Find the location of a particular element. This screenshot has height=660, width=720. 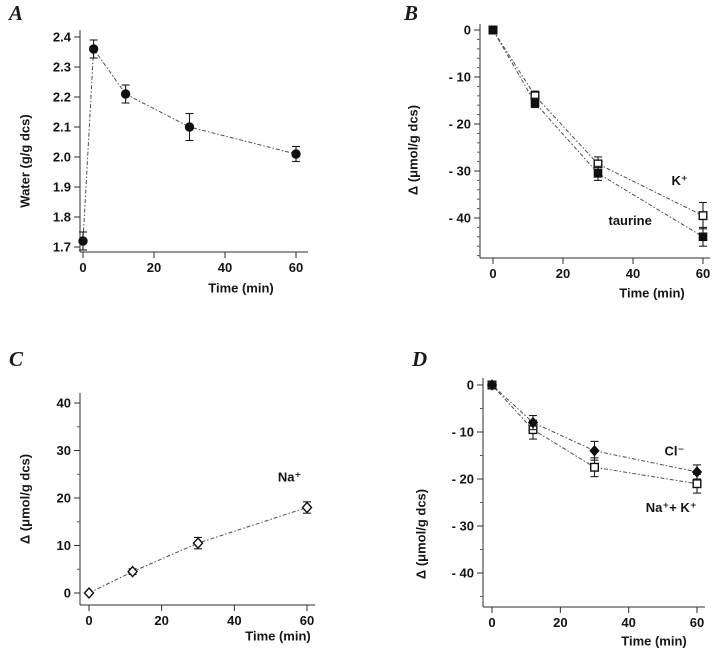

panel-d-y-axis-title: Δ (μmol/g dcs) is located at coordinates (421, 534).